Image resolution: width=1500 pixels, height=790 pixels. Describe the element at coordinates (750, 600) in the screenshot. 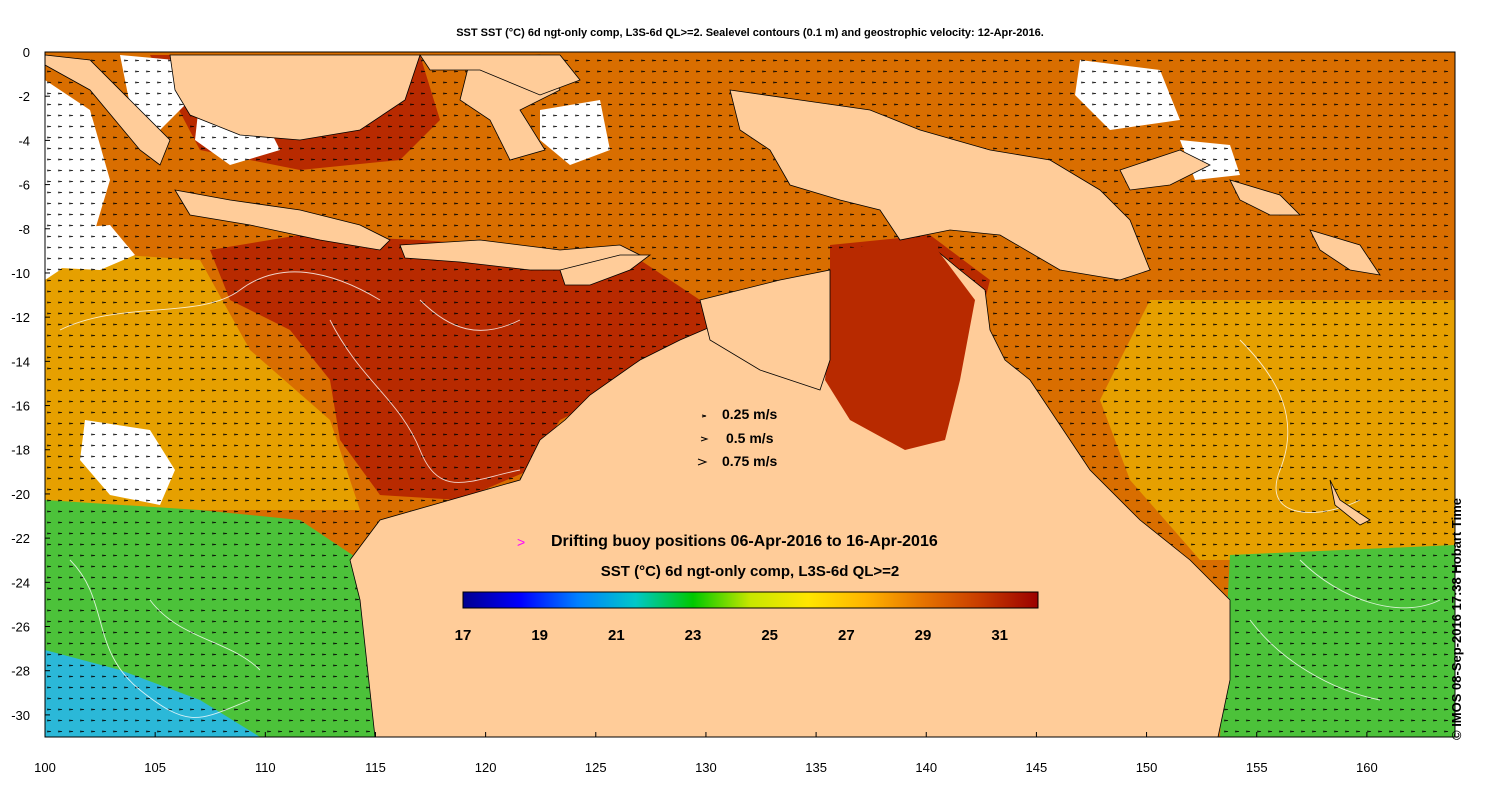

I see `colorbar-gradient` at that location.